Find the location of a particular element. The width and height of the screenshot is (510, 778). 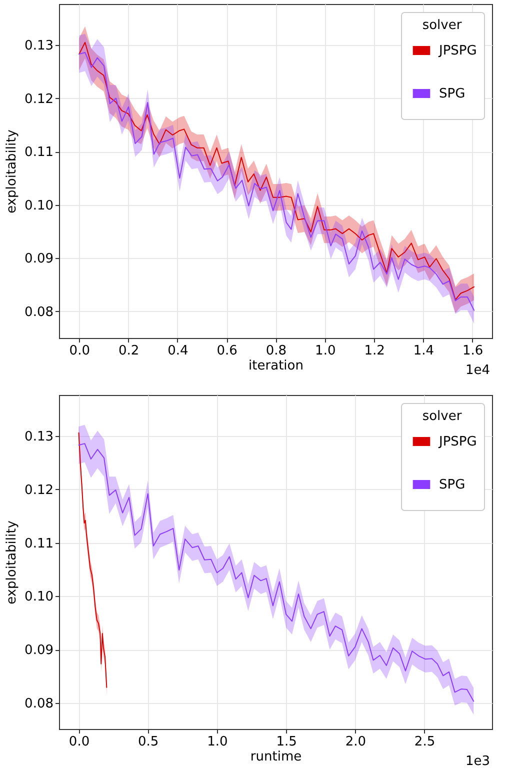

x-tick-label: 2.0 is located at coordinates (355, 742).